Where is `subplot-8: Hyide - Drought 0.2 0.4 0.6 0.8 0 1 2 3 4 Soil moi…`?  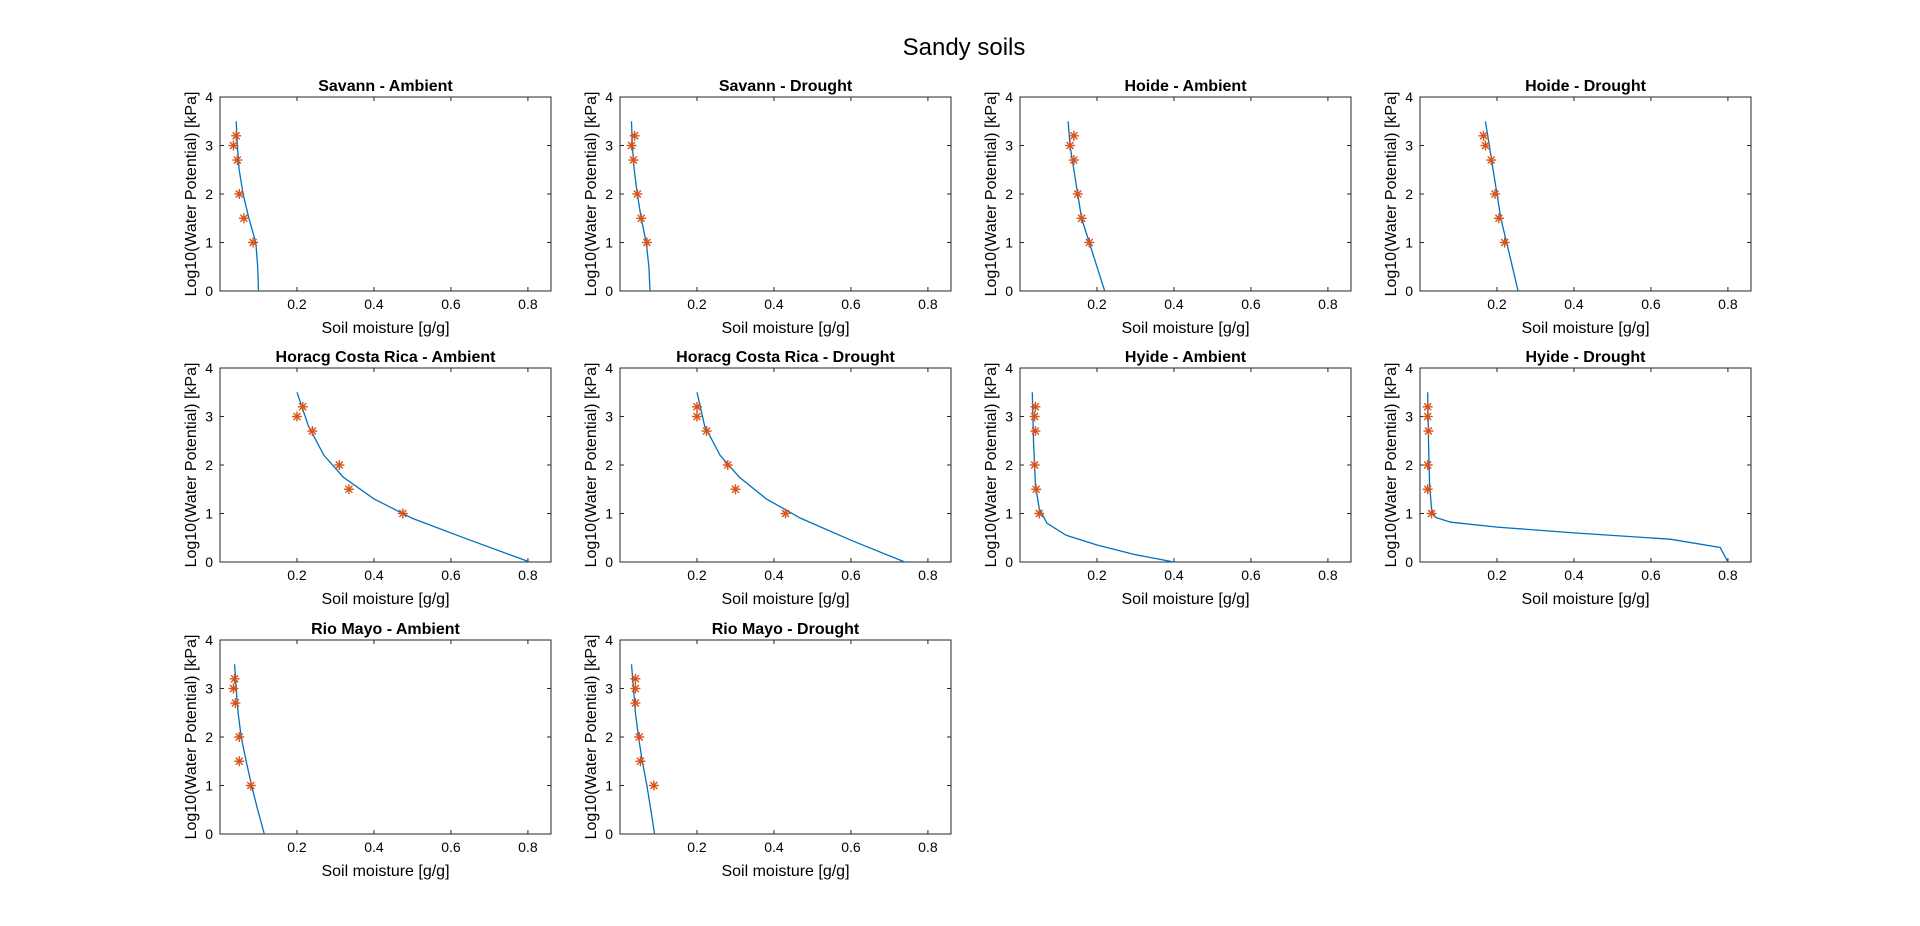
subplot-8: Hyide - Drought 0.2 0.4 0.6 0.8 0 1 2 3 4 Soil moi… is located at coordinates (1567, 478).